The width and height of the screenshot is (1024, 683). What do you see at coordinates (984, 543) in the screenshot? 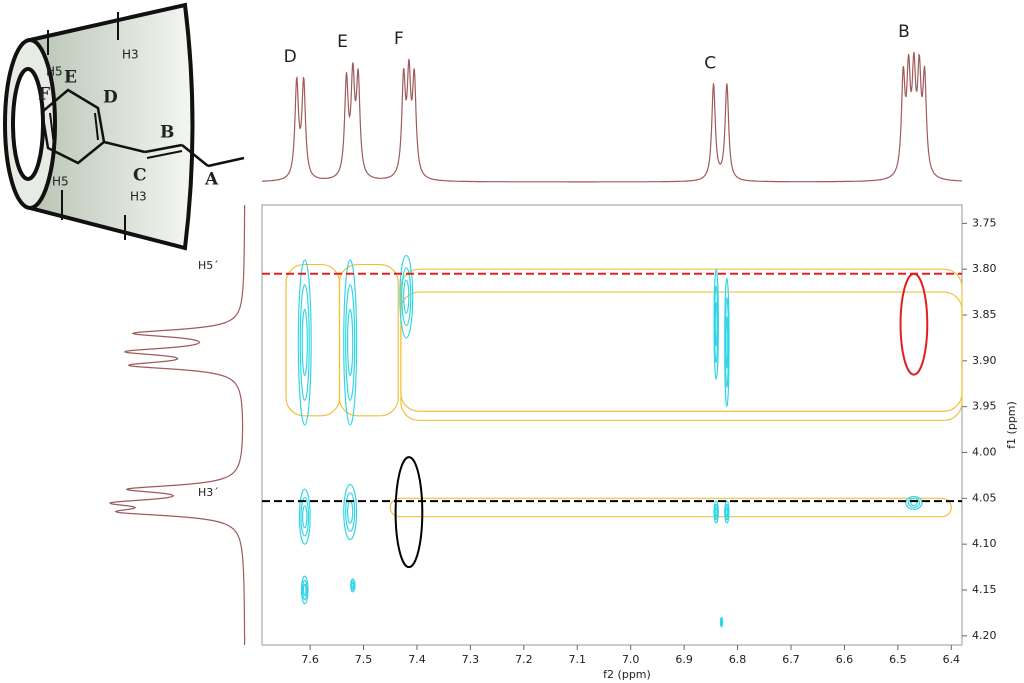
I see `y-tick-label: 4.10` at bounding box center [984, 543].